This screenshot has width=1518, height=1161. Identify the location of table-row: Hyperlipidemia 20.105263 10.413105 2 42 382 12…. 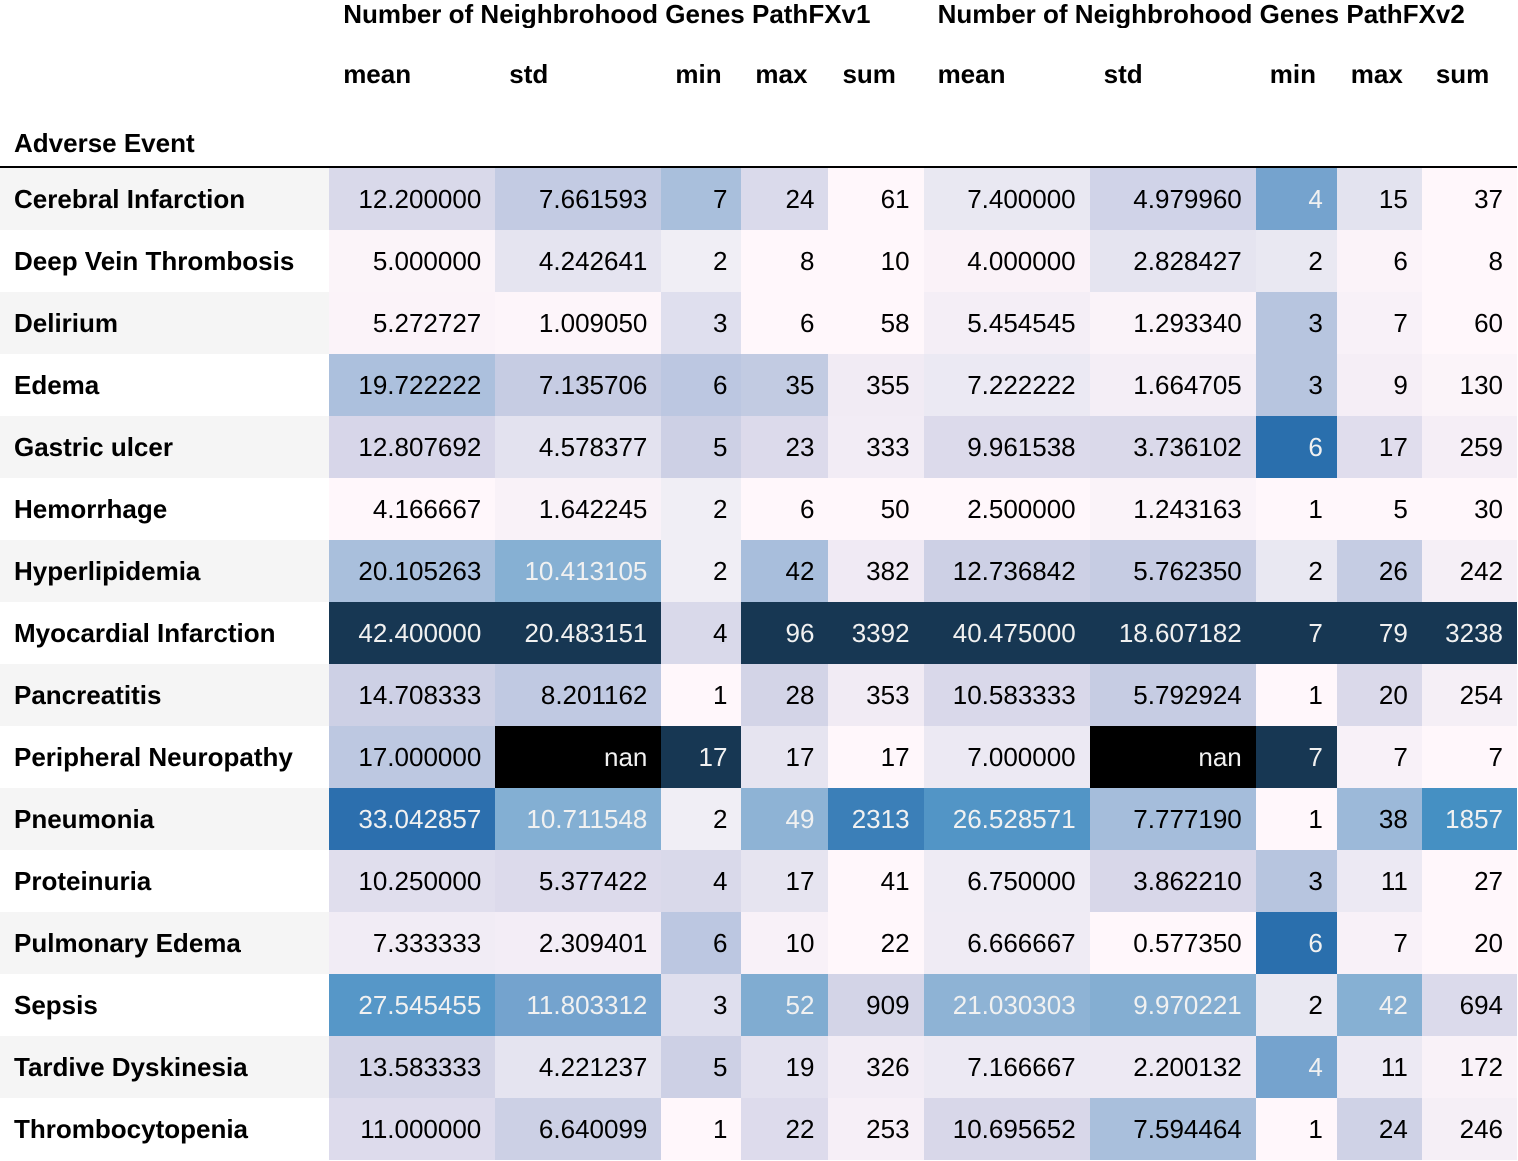
(758, 571).